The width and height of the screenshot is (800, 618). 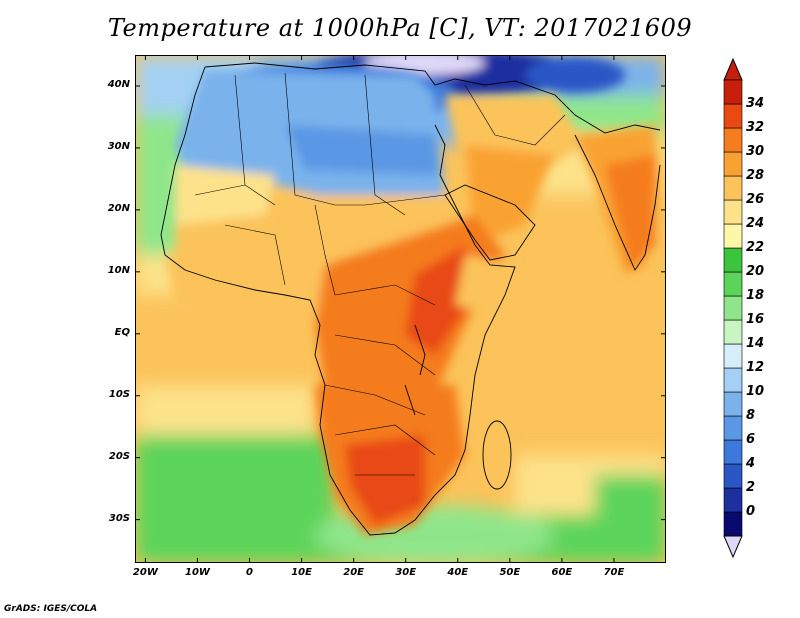 What do you see at coordinates (755, 175) in the screenshot?
I see `colorbar-label: 28` at bounding box center [755, 175].